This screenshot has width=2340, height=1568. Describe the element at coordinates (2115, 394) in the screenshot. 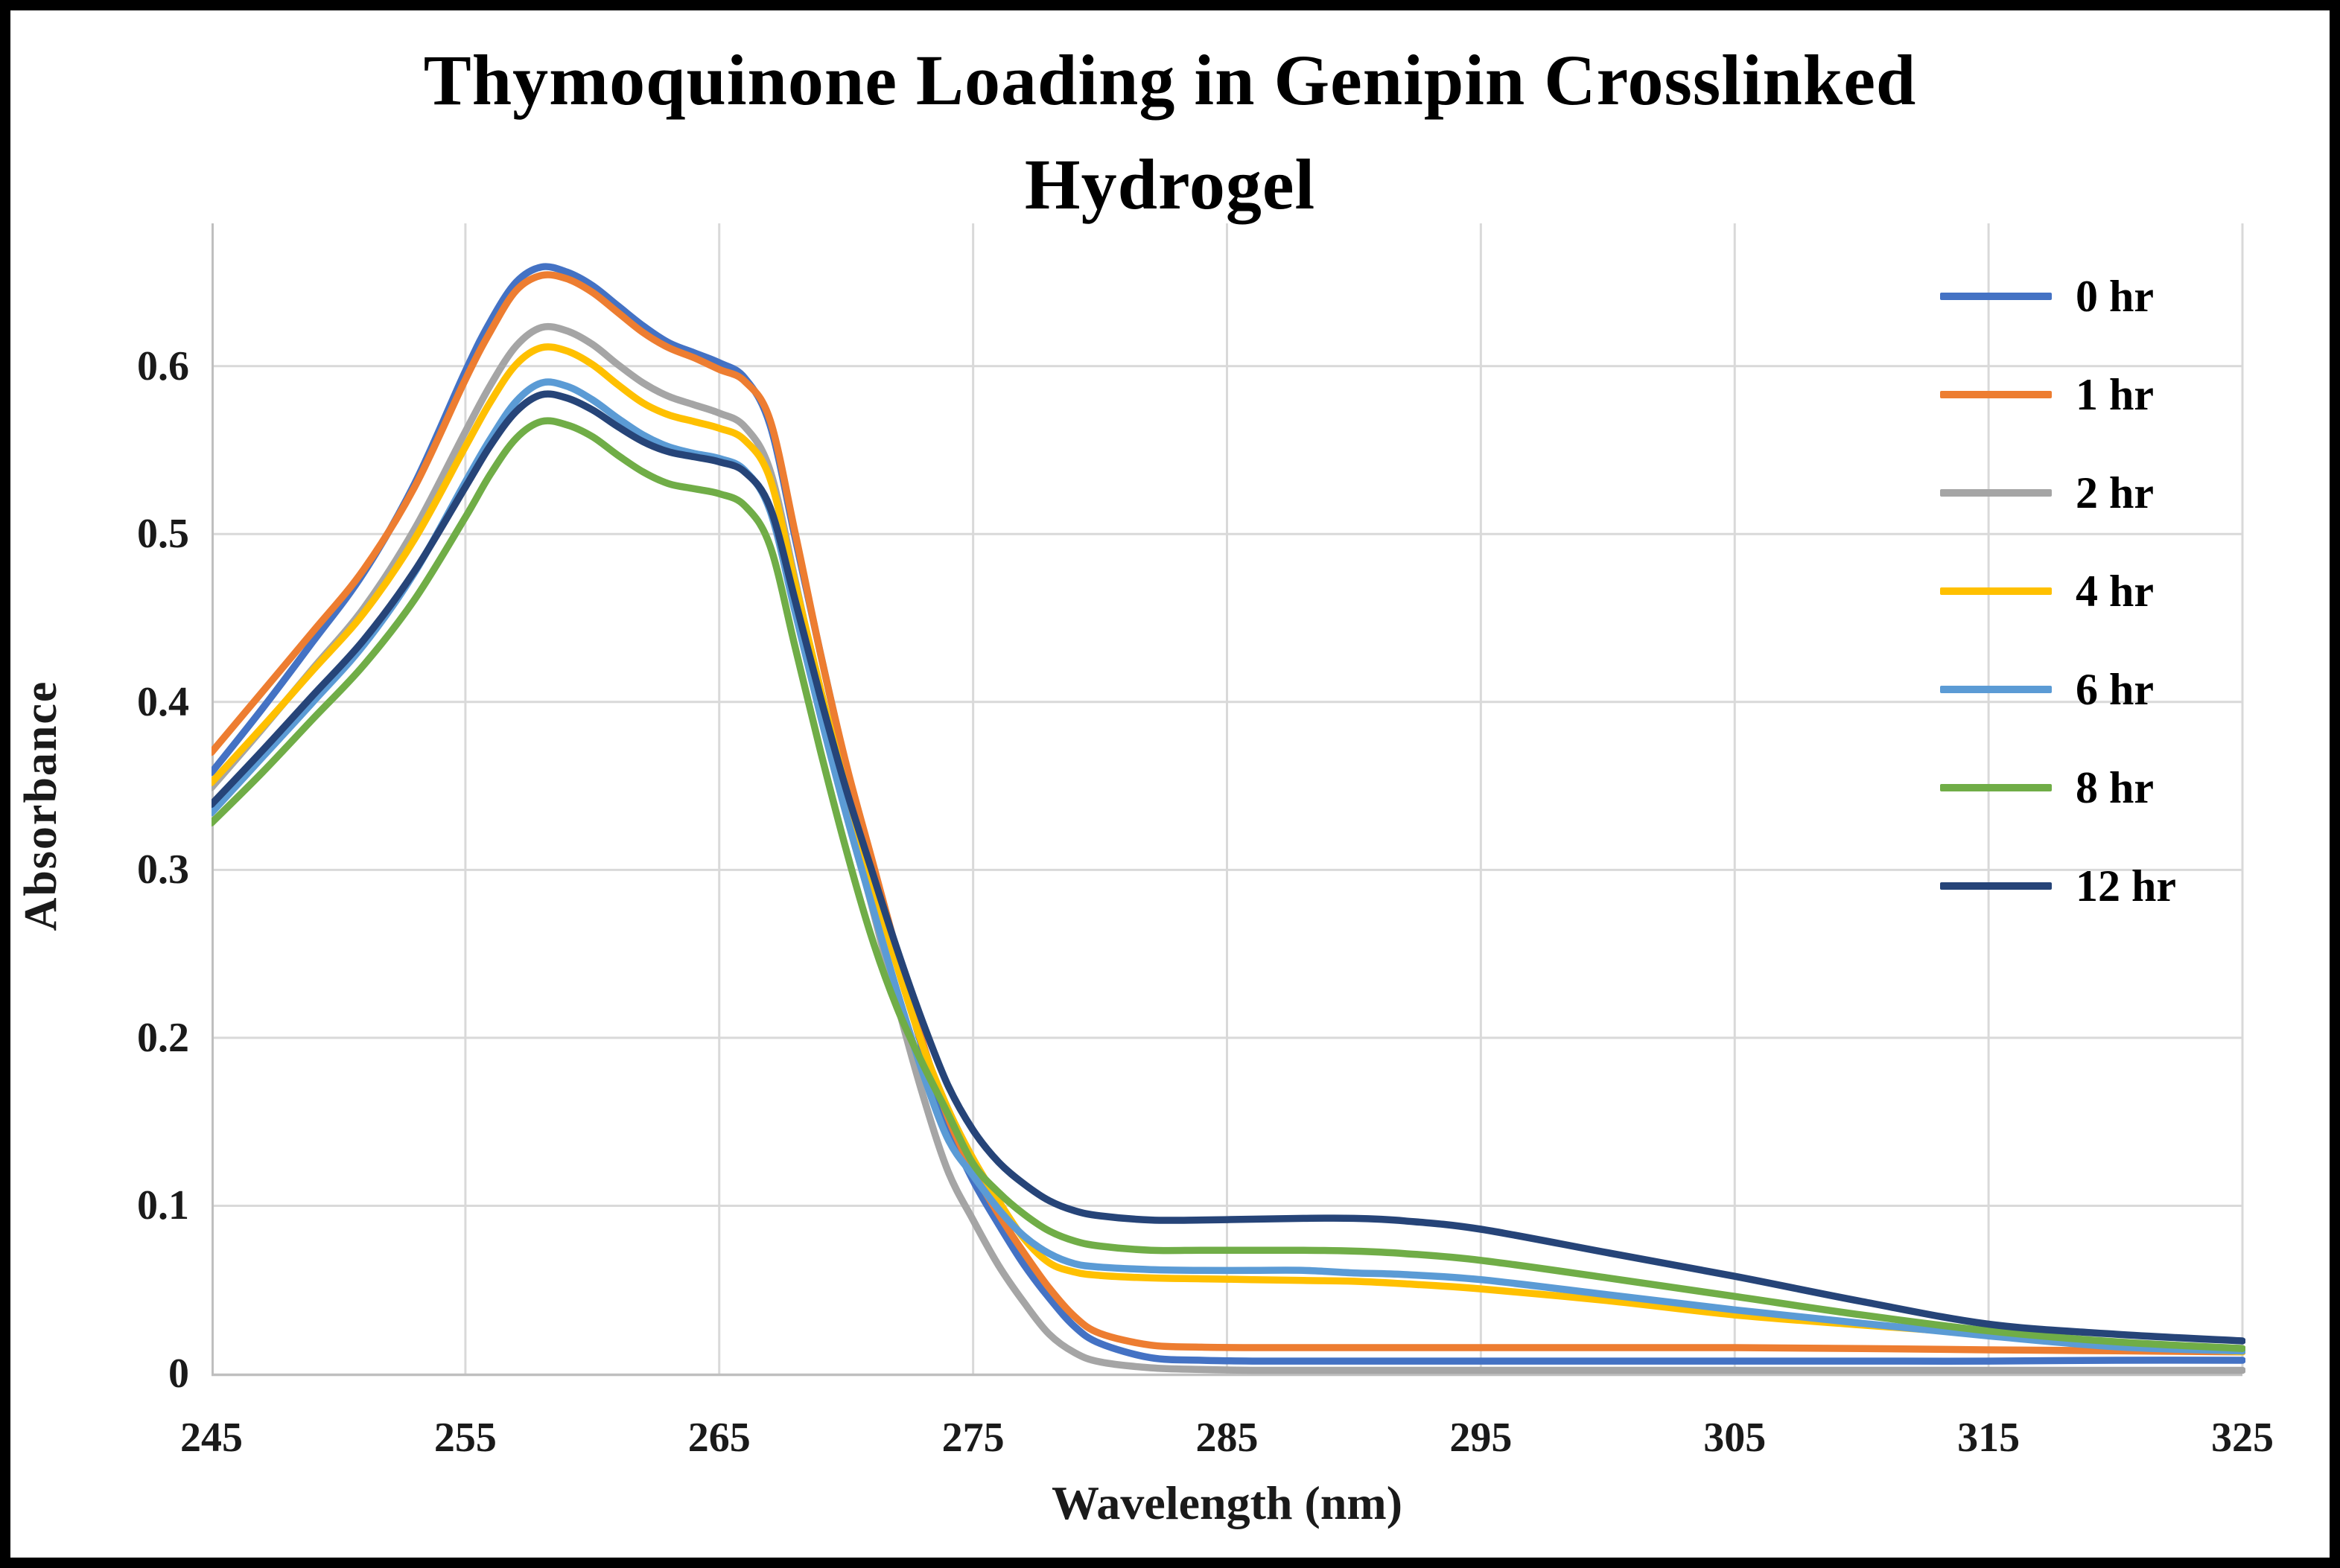

I see `legend-label: 1 hr` at that location.